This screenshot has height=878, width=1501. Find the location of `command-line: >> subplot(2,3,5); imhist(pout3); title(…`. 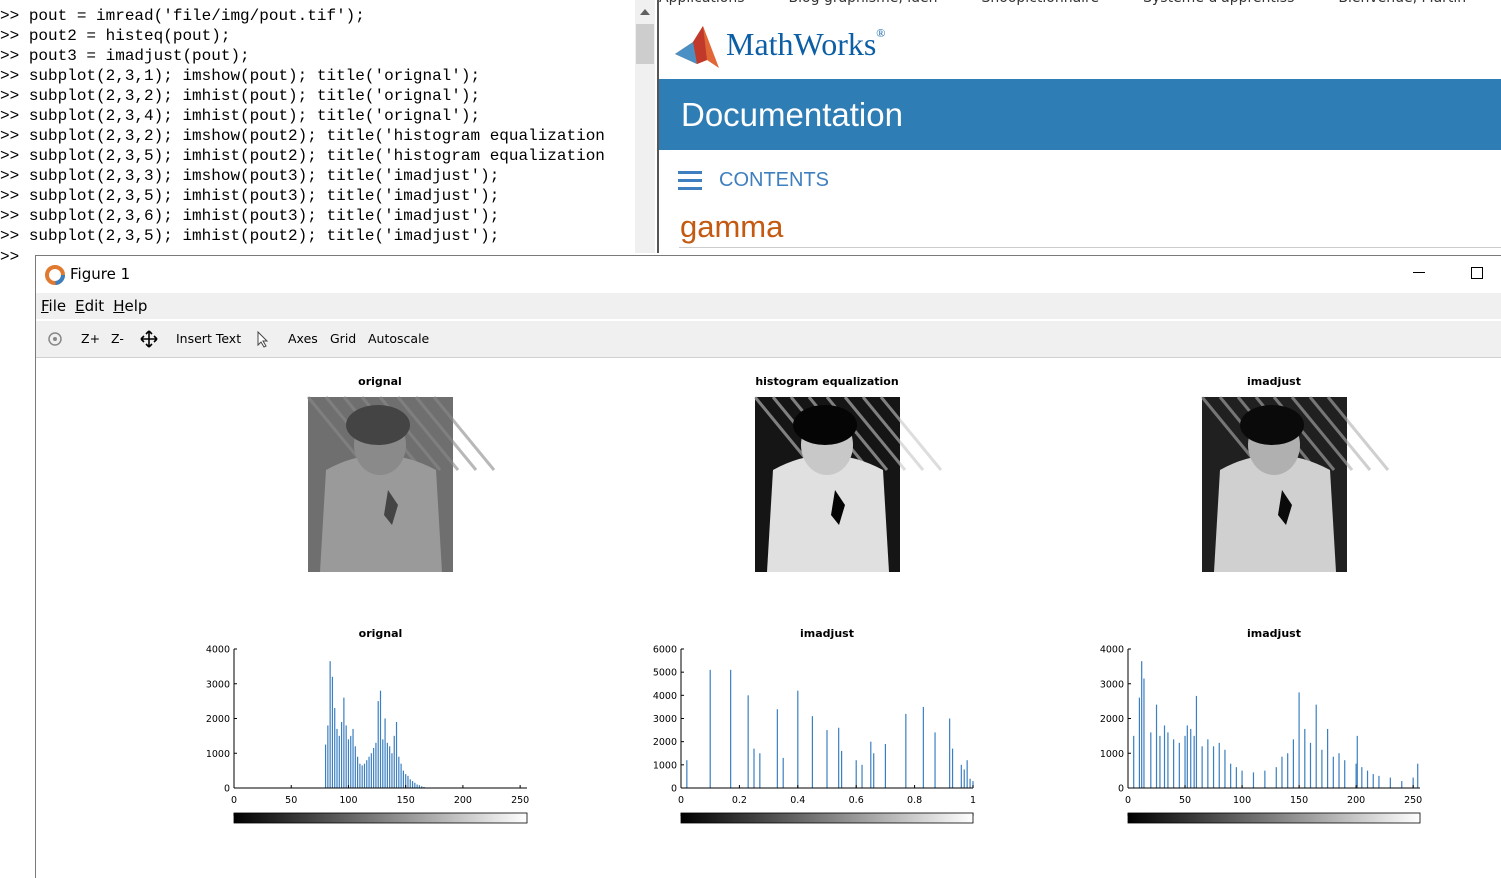

command-line: >> subplot(2,3,5); imhist(pout3); title(… is located at coordinates (317, 196).